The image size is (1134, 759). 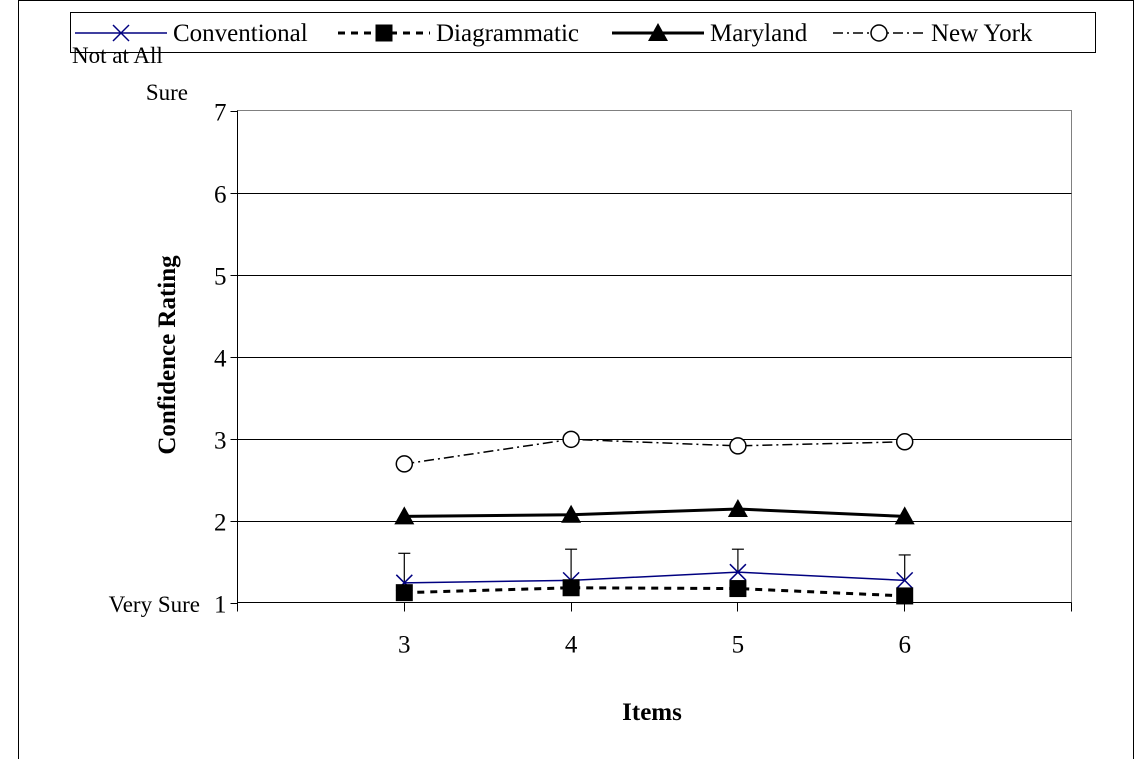 What do you see at coordinates (654, 645) in the screenshot?
I see `x-tick-labels: 3 4 5 6` at bounding box center [654, 645].